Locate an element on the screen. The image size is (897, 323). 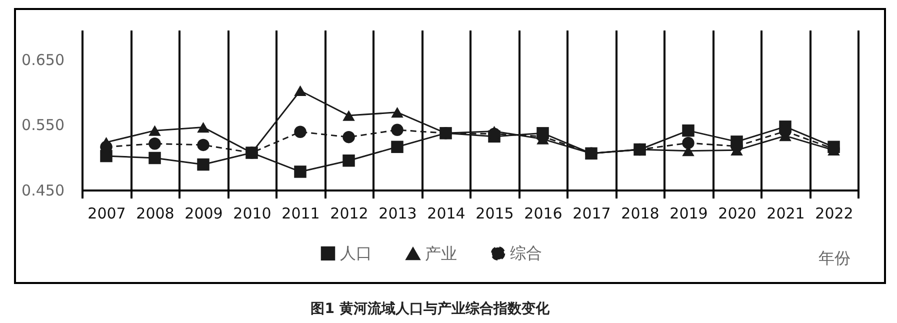
x-tick-label: 2017 is located at coordinates (591, 213).